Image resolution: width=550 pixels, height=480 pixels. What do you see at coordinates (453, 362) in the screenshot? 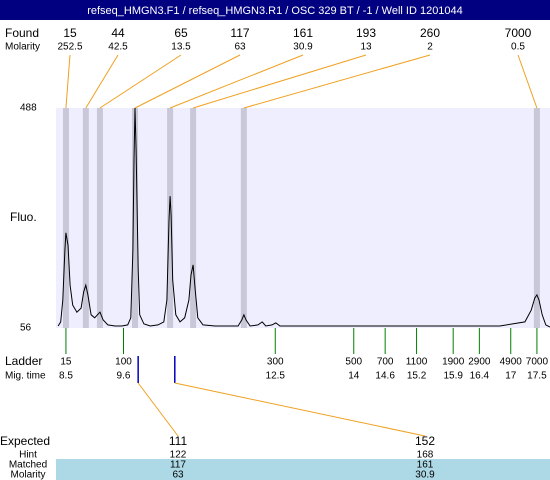
I see `ladder-size: 1900` at bounding box center [453, 362].